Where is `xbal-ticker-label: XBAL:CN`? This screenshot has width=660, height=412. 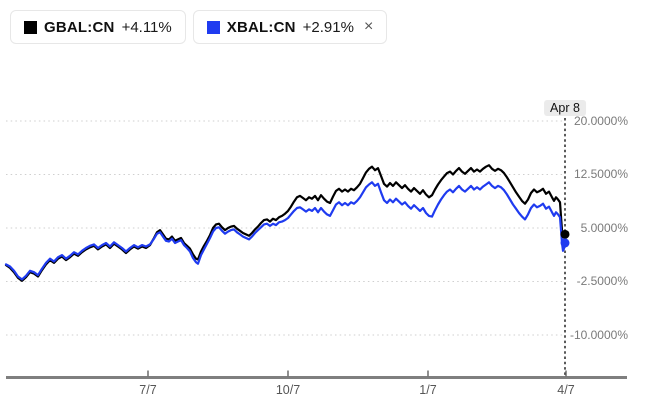 xbal-ticker-label: XBAL:CN is located at coordinates (261, 27).